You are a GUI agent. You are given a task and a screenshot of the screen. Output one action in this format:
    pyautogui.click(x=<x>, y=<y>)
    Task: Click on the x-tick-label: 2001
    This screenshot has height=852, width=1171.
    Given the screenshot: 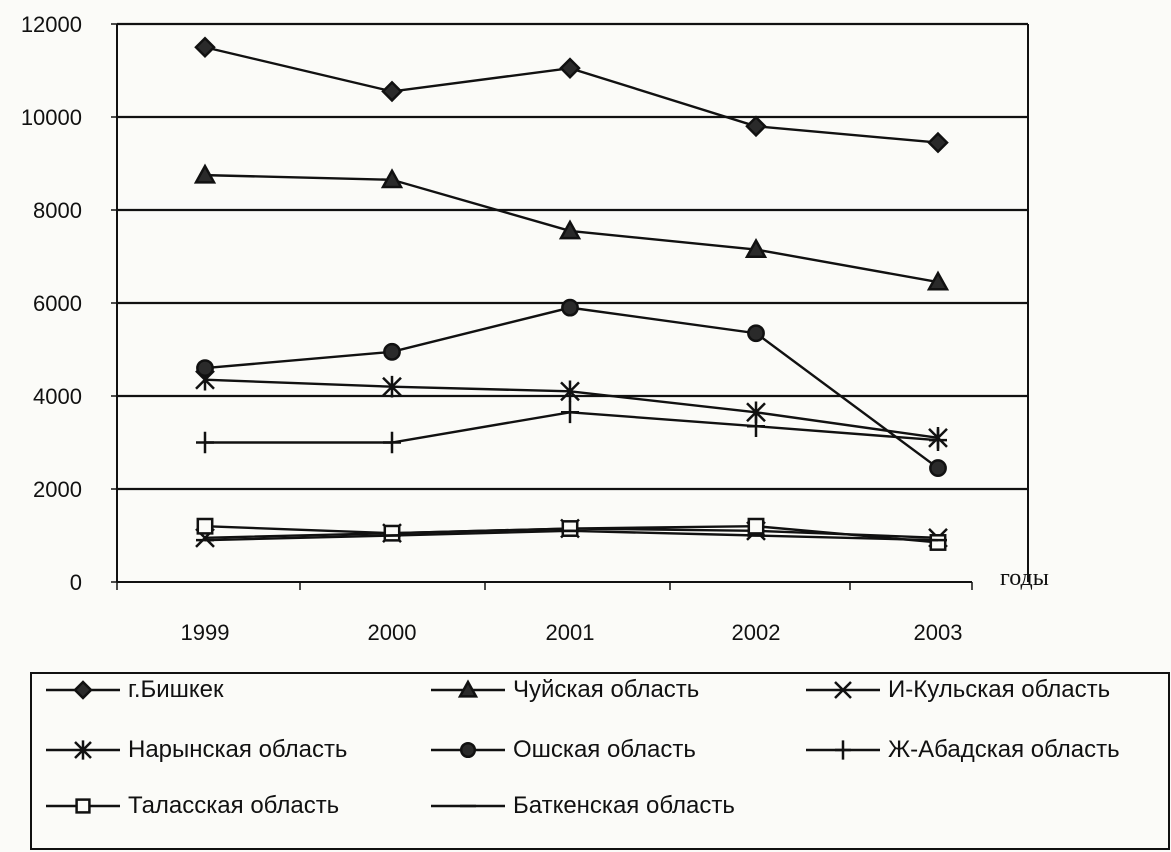 What is the action you would take?
    pyautogui.click(x=570, y=632)
    